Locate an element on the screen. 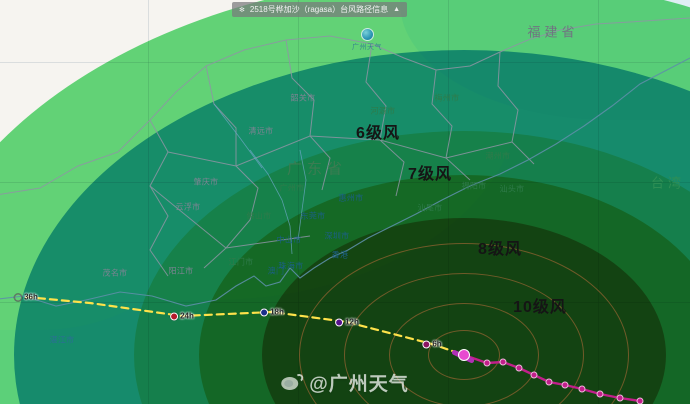 This screenshot has width=690, height=404. city-label-21: 香港 is located at coordinates (340, 255).